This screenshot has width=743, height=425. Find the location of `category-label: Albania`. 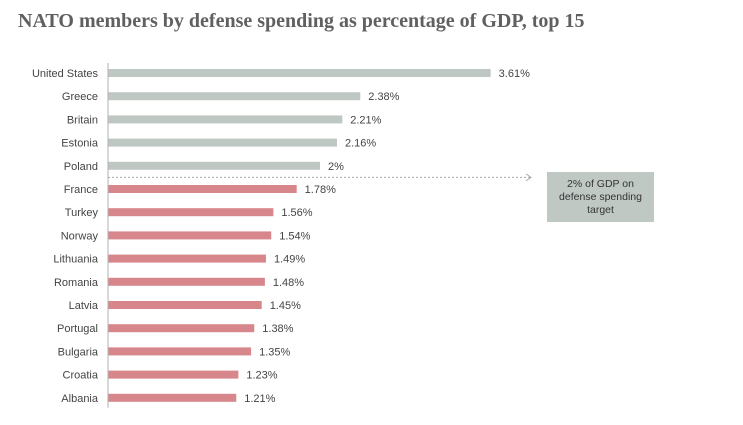

category-label: Albania is located at coordinates (80, 399).